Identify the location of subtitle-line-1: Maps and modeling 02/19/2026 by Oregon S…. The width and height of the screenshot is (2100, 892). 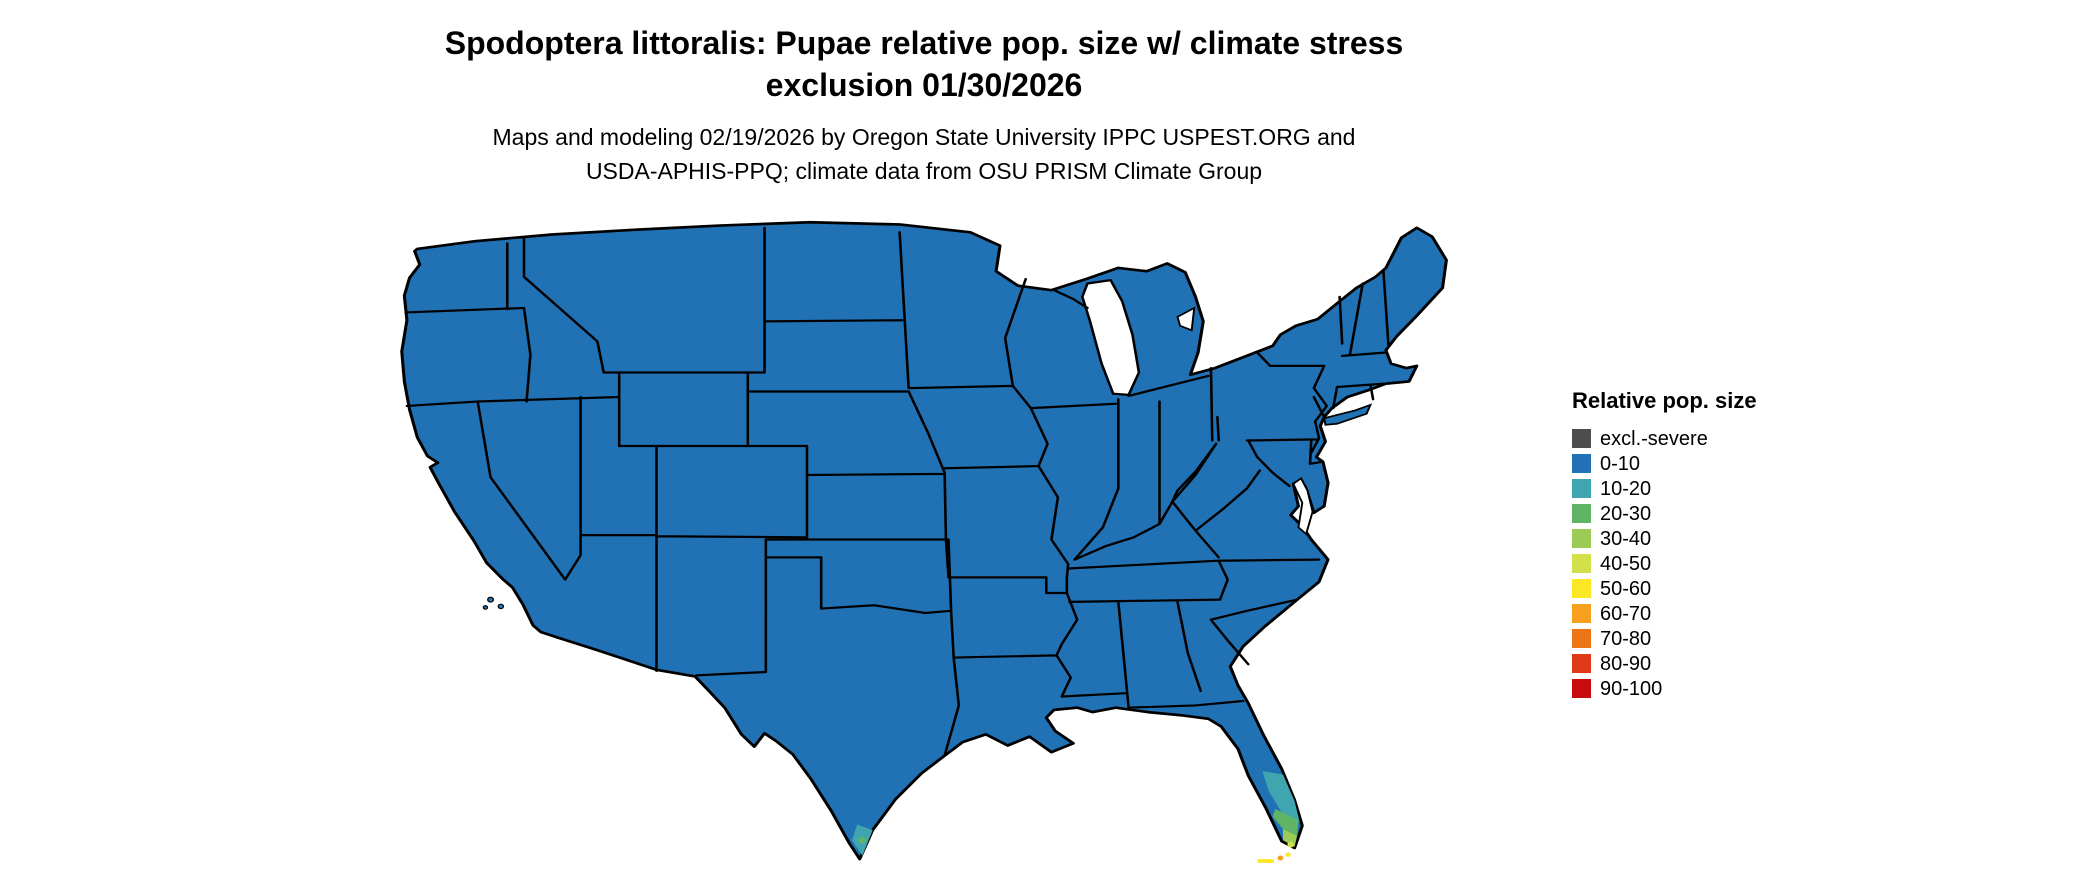
(924, 137).